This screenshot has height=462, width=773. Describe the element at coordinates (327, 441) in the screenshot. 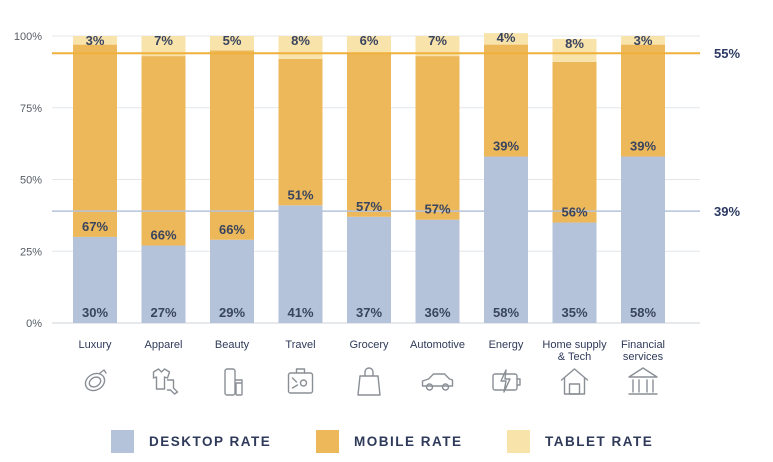

I see `legend-swatch-mobile` at that location.